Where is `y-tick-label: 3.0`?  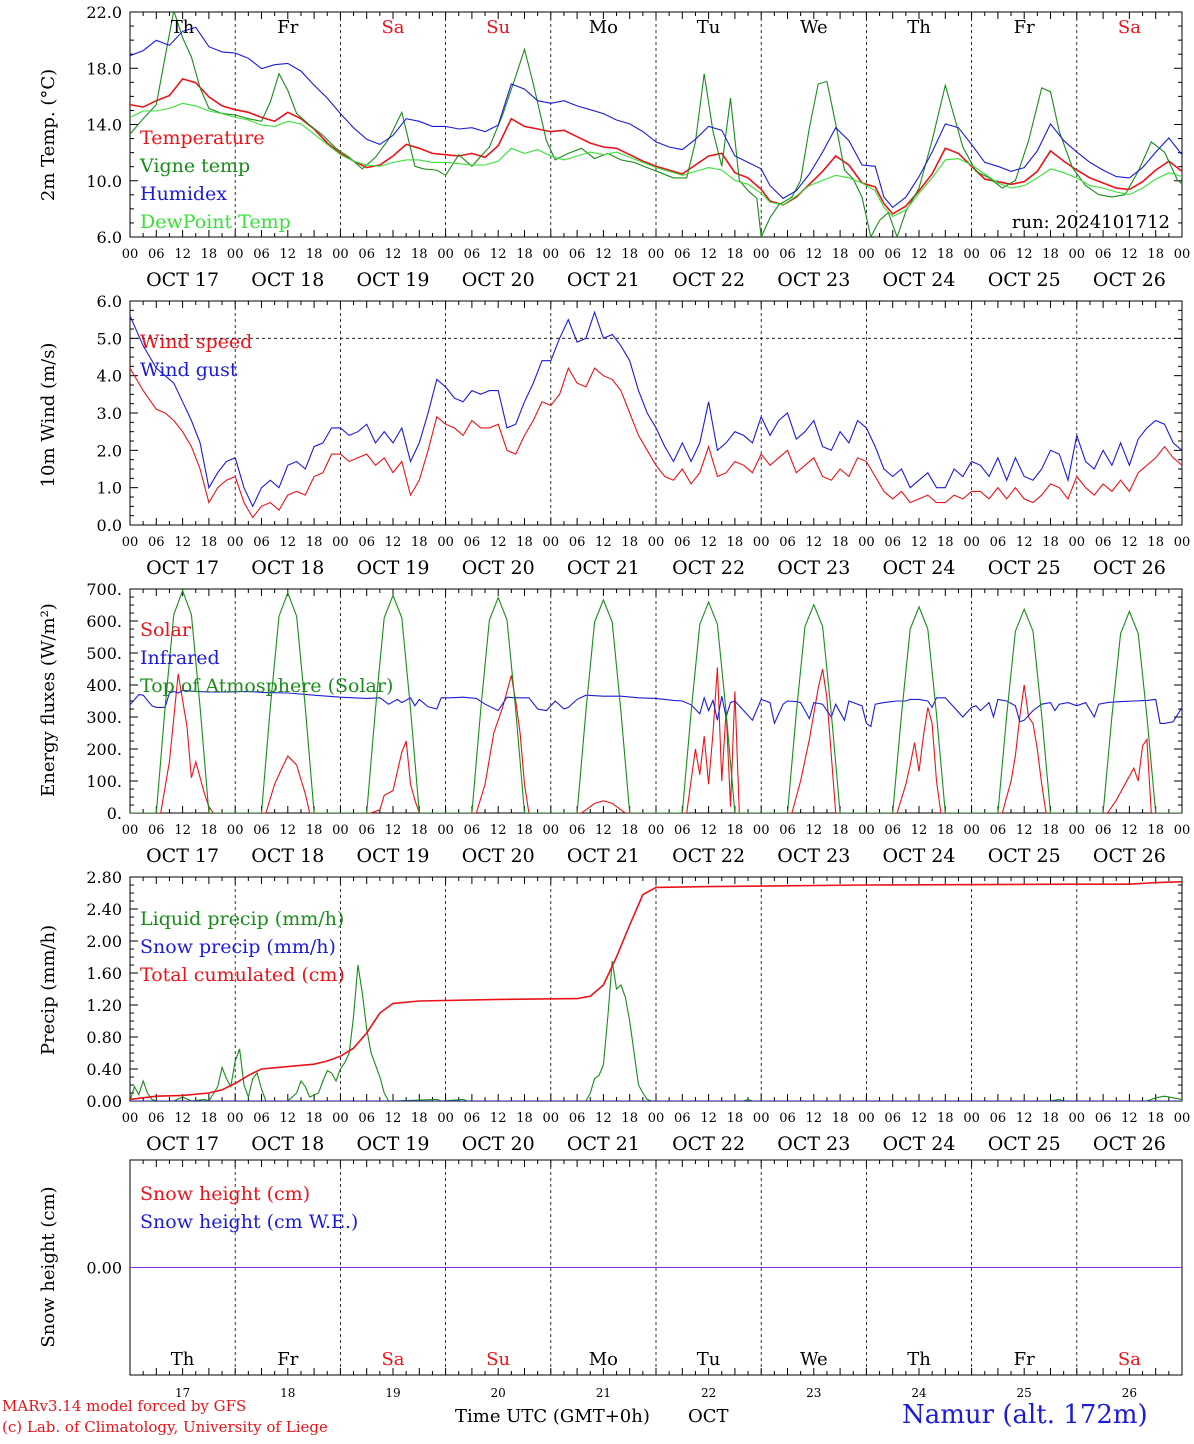 y-tick-label: 3.0 is located at coordinates (109, 413).